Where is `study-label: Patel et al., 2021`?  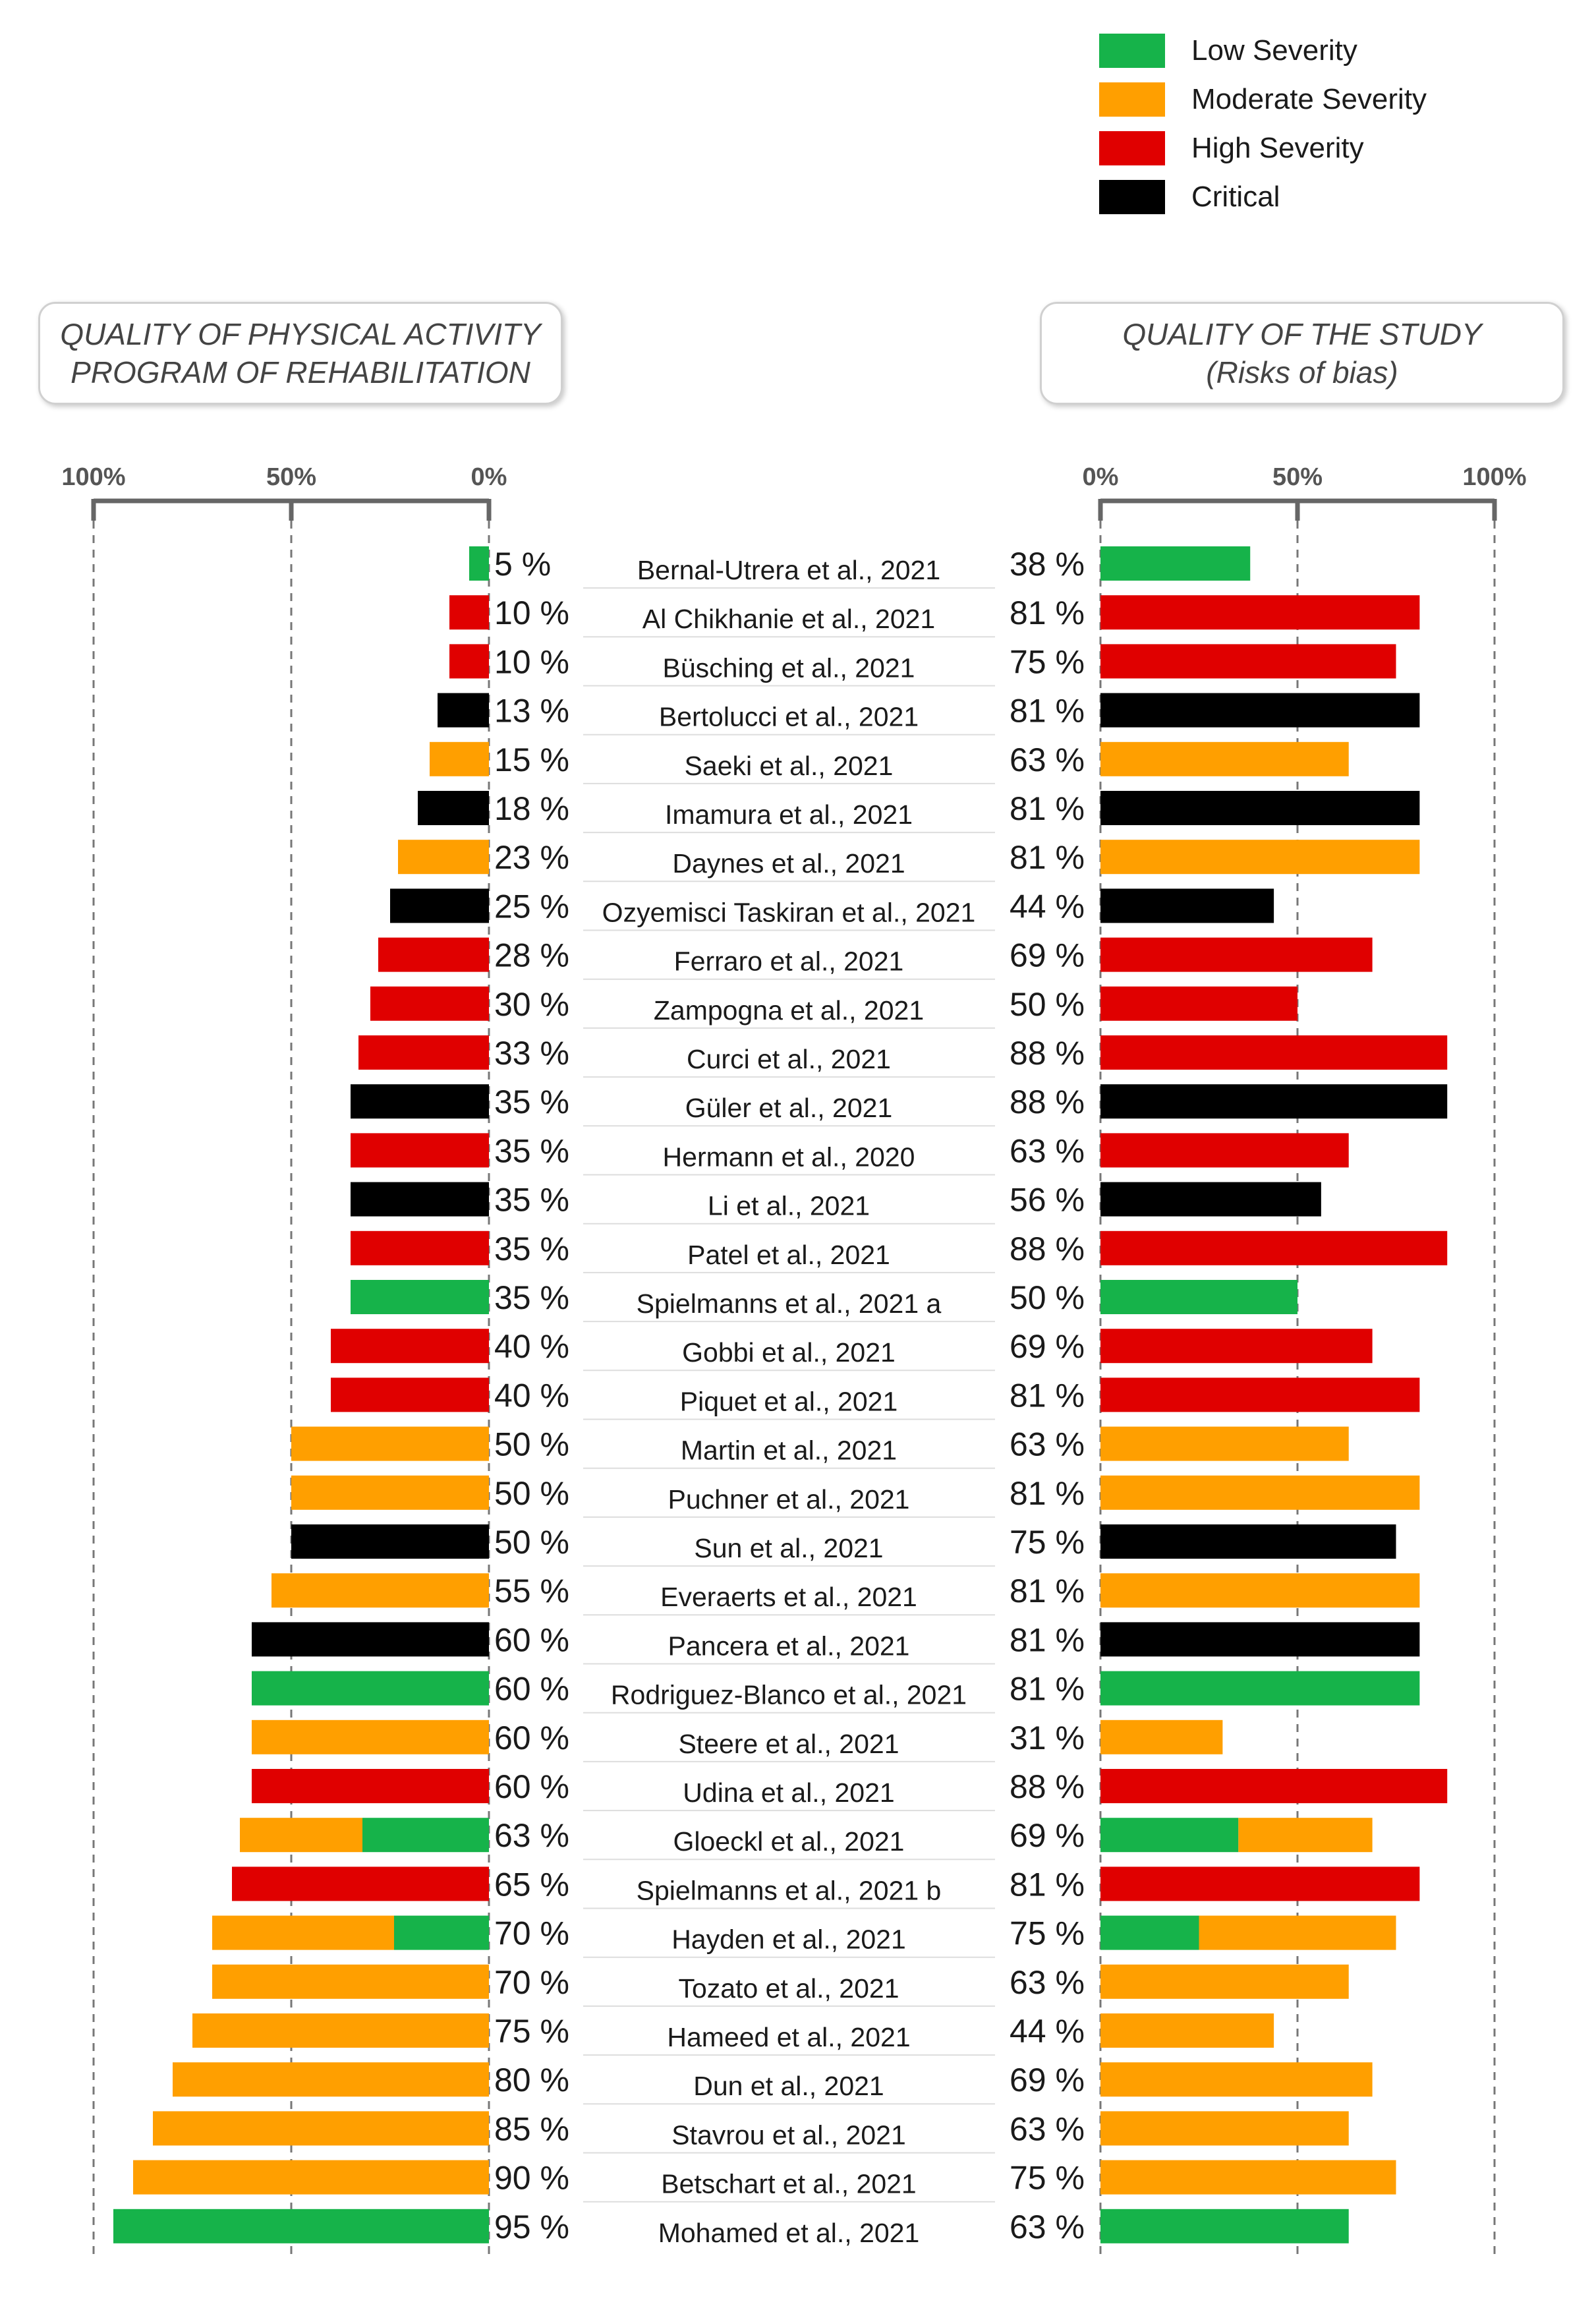 study-label: Patel et al., 2021 is located at coordinates (789, 1255).